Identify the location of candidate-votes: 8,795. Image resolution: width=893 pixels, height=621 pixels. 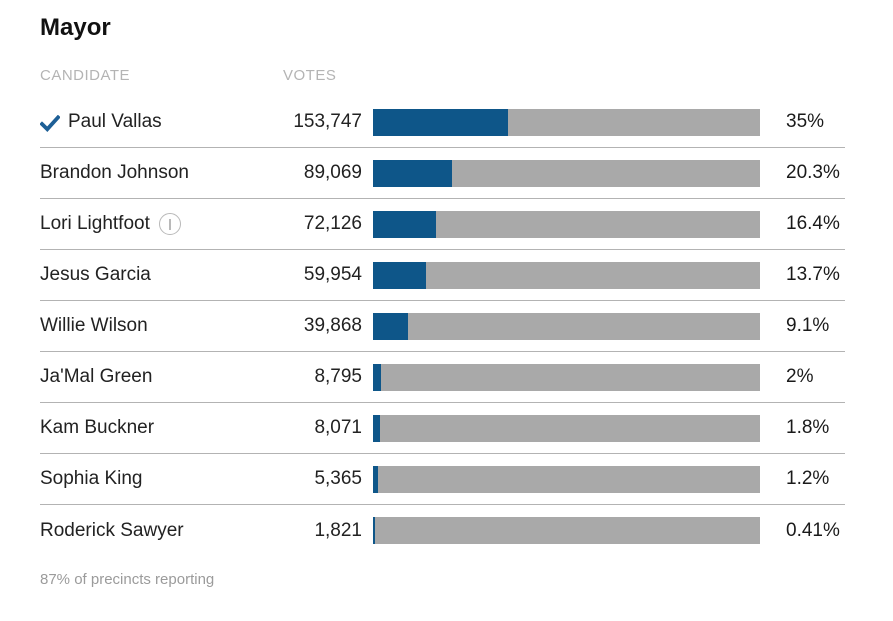
(338, 376).